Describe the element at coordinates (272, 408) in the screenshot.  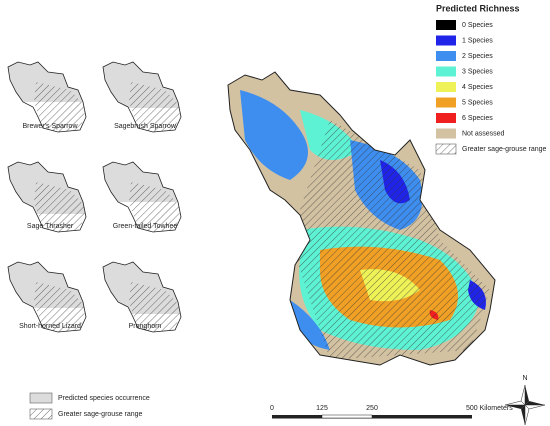
I see `scale-label: 0` at that location.